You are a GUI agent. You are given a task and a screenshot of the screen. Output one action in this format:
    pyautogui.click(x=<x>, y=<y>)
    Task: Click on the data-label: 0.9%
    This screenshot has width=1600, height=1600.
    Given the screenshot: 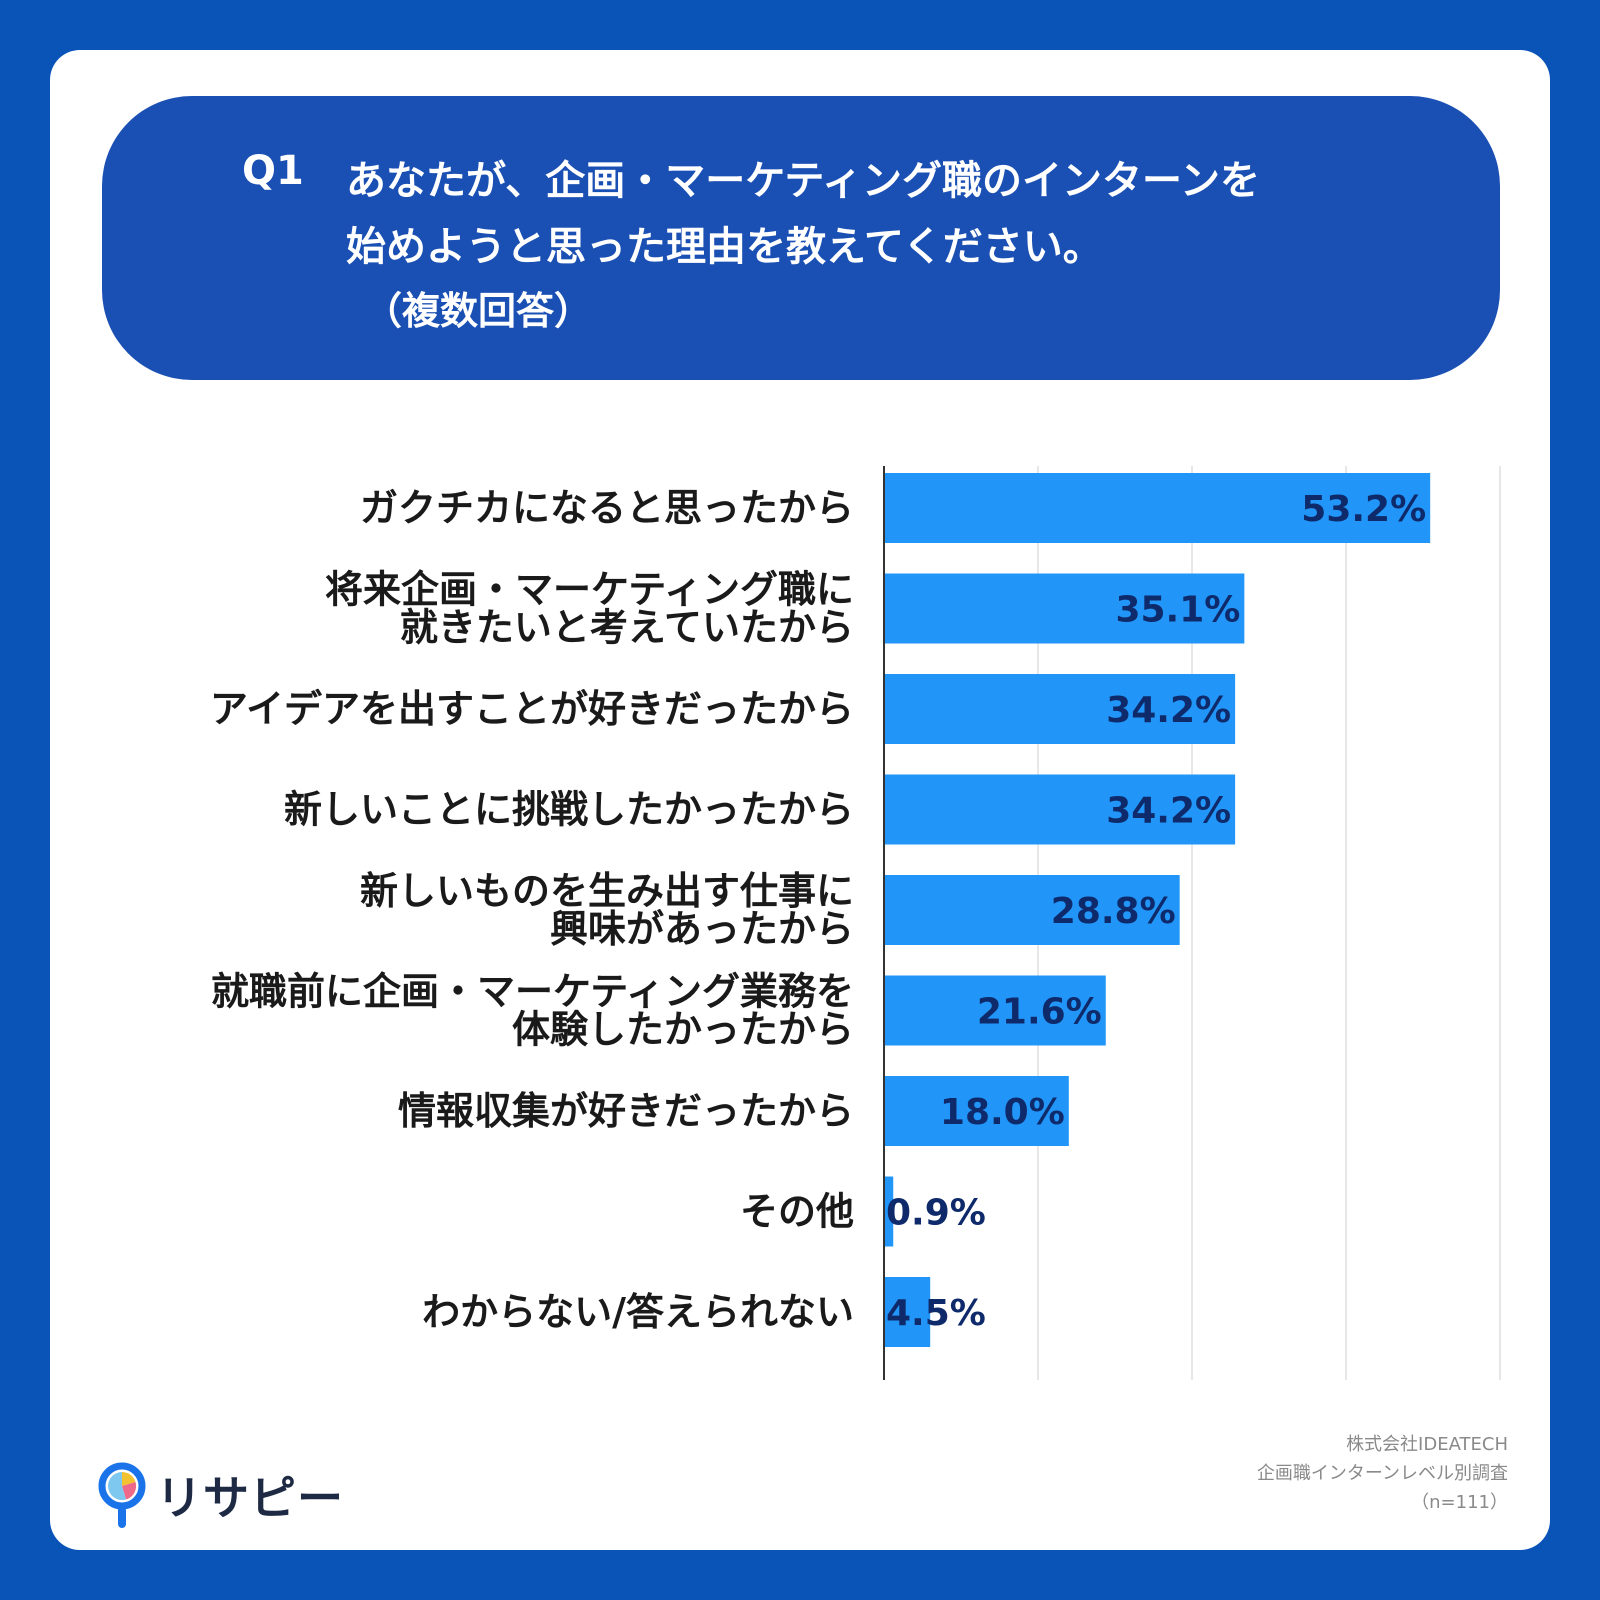 What is the action you would take?
    pyautogui.click(x=936, y=1213)
    